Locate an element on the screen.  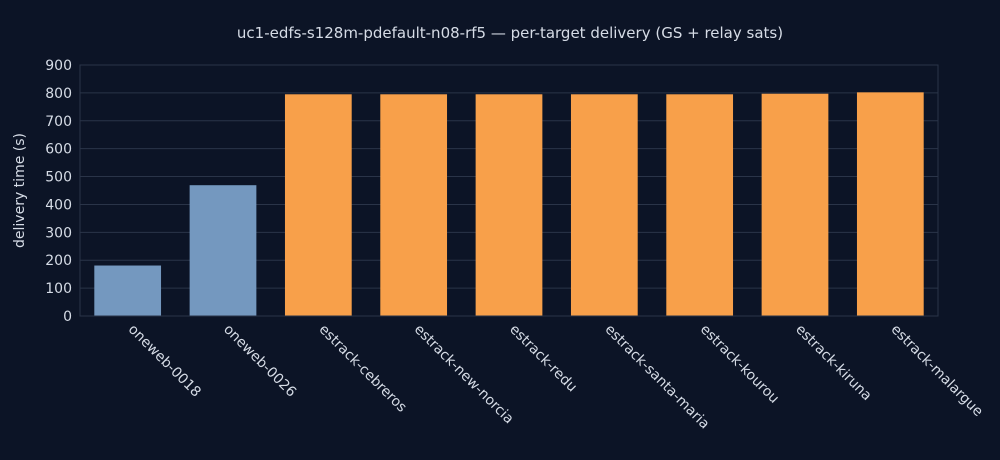
y-tick-label: 900 is located at coordinates (58, 66).